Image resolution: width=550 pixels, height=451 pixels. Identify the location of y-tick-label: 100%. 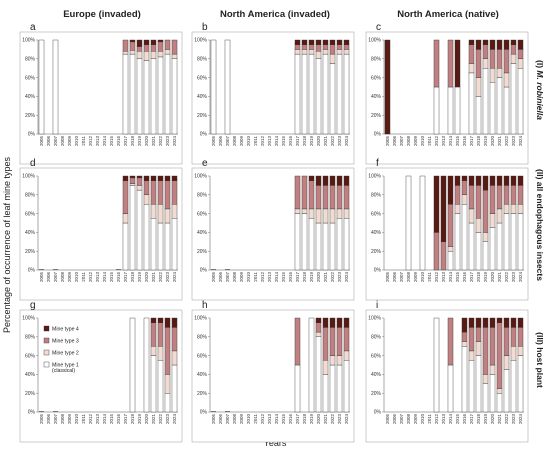
(374, 177).